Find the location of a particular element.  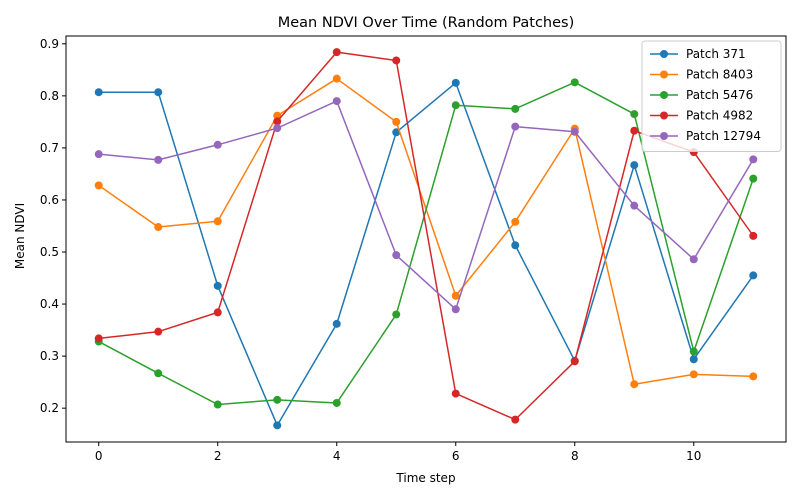

legend-label: Patch 12794 is located at coordinates (723, 136).